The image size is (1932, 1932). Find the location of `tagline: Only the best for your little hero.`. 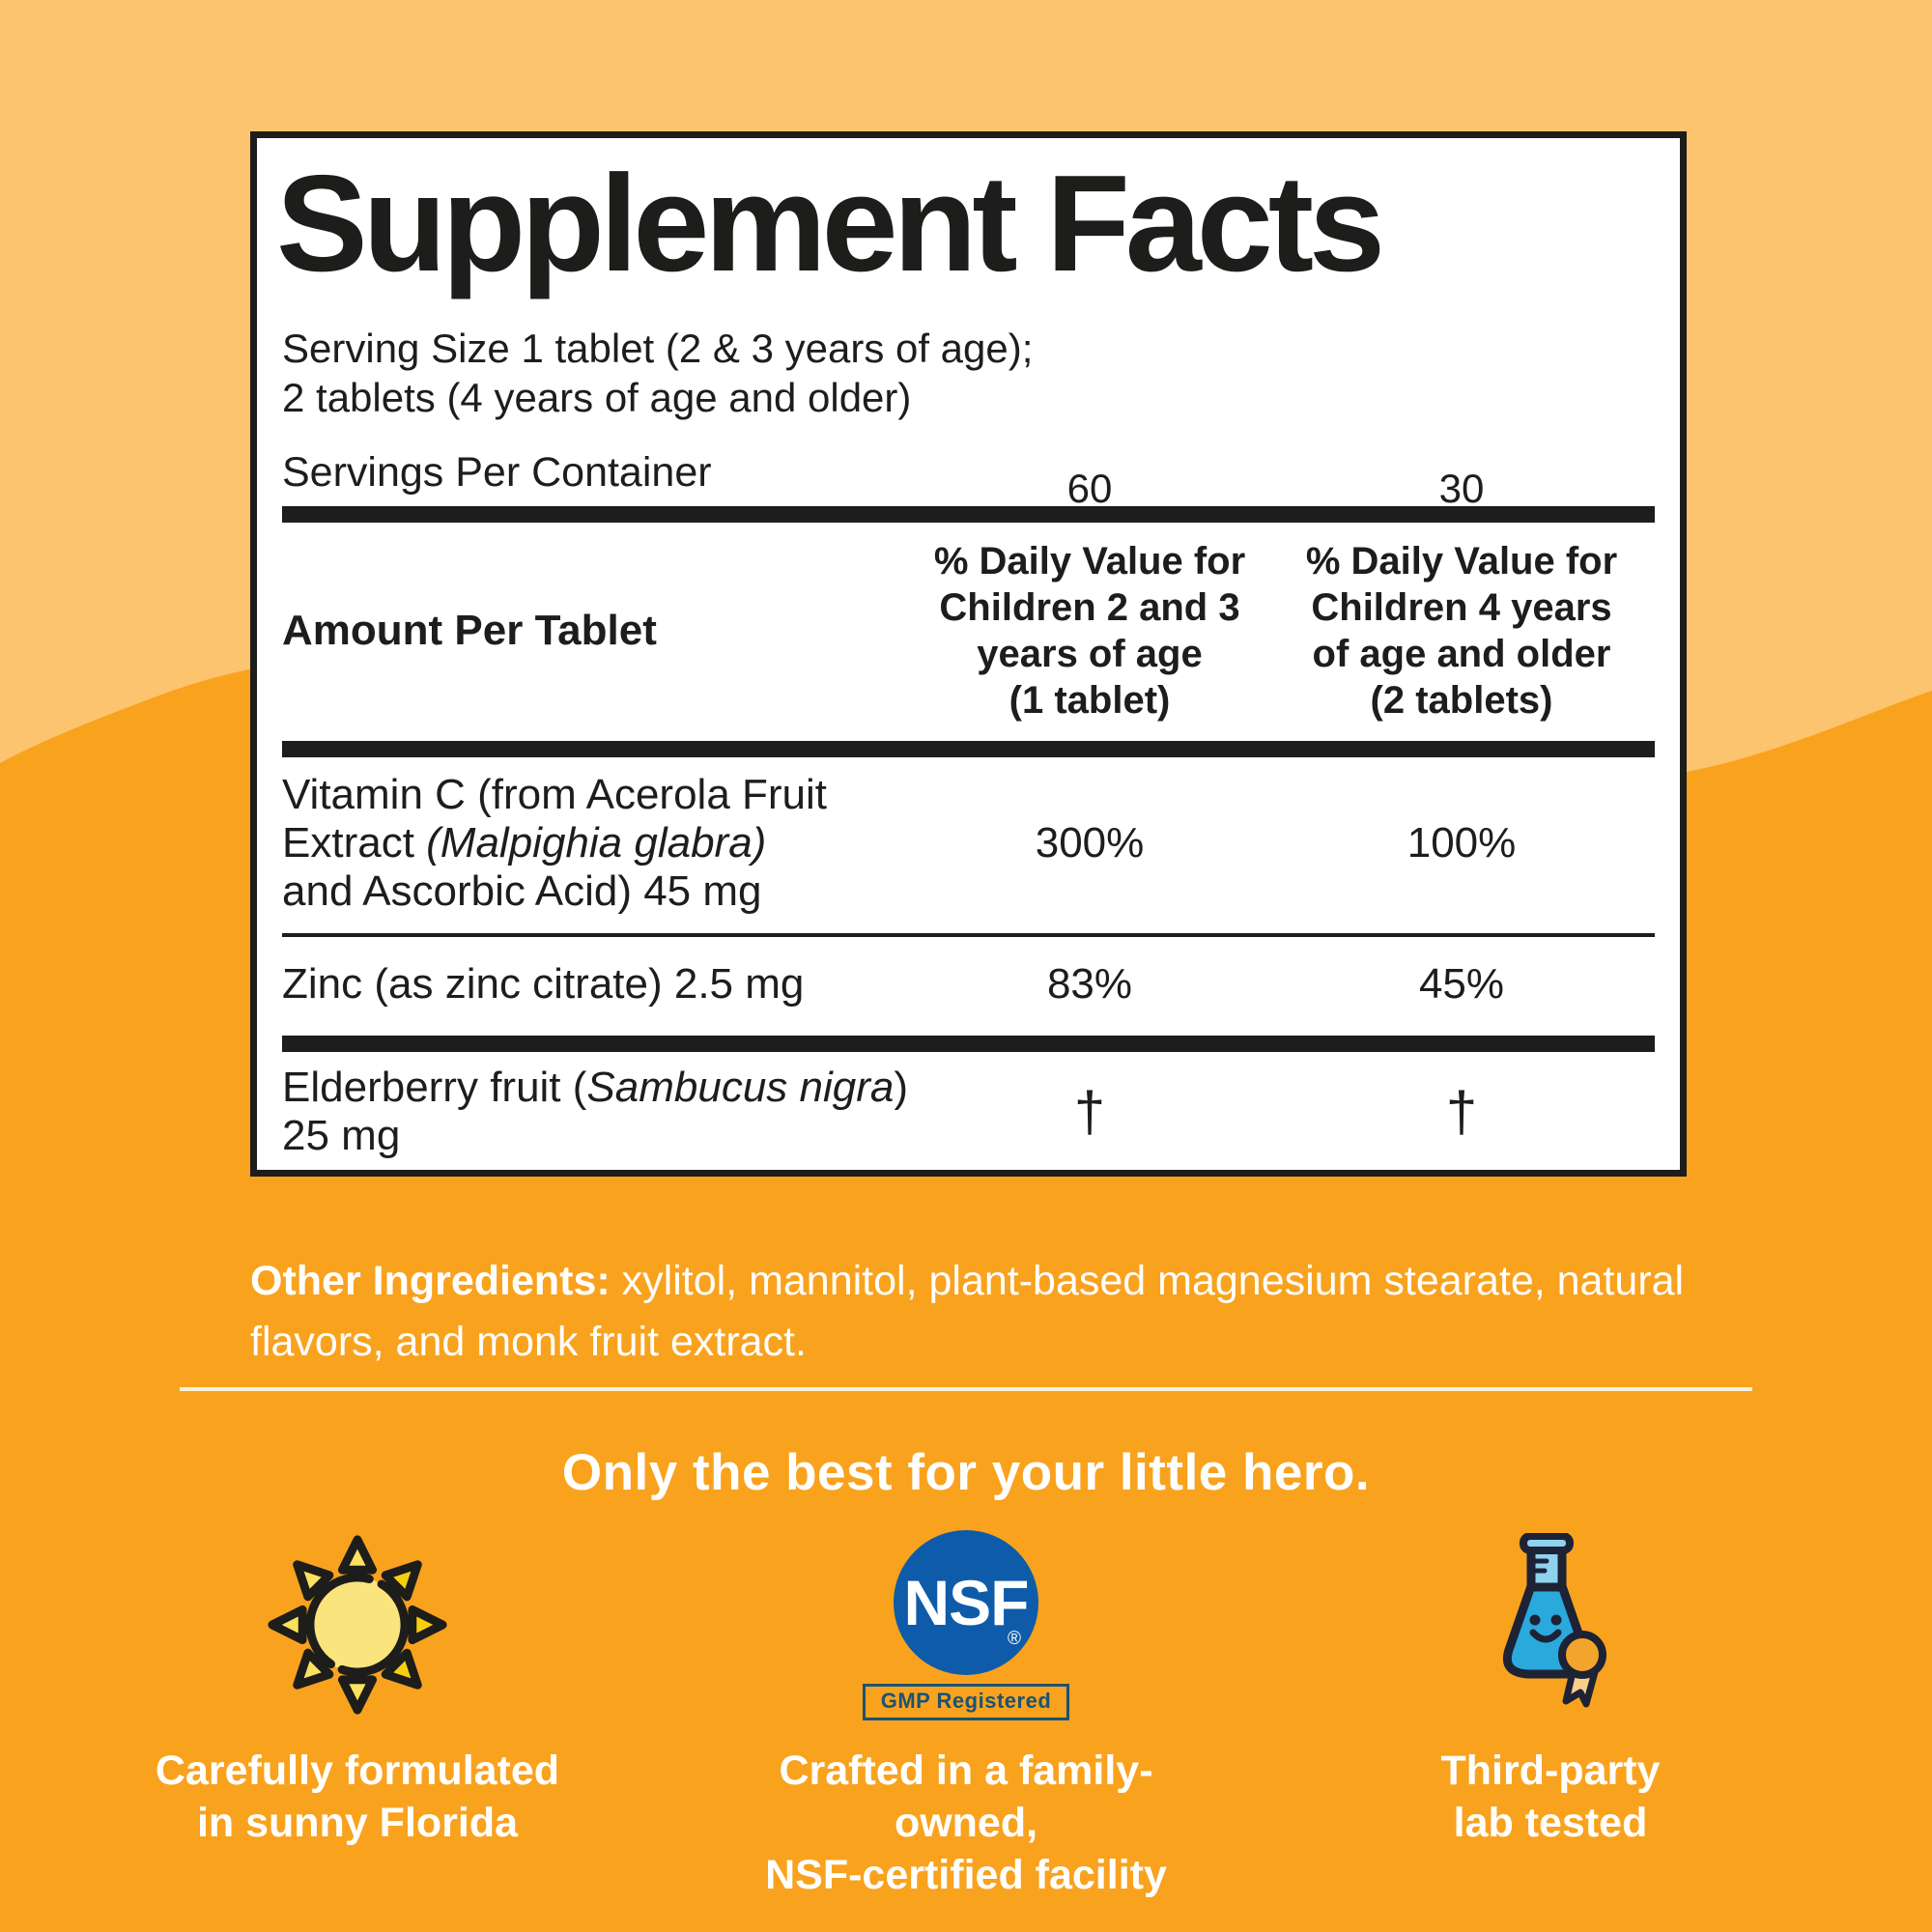

tagline: Only the best for your little hero. is located at coordinates (966, 1472).